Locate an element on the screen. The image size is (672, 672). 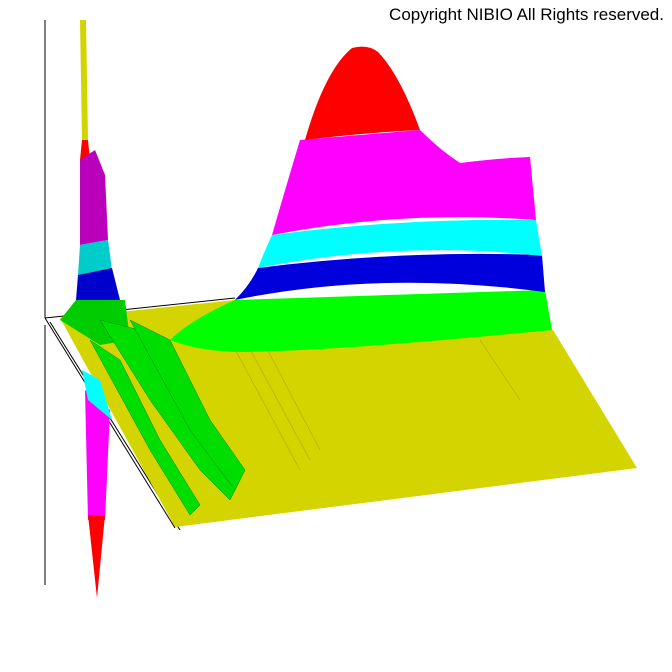
floor-ridges is located at coordinates (375, 405).